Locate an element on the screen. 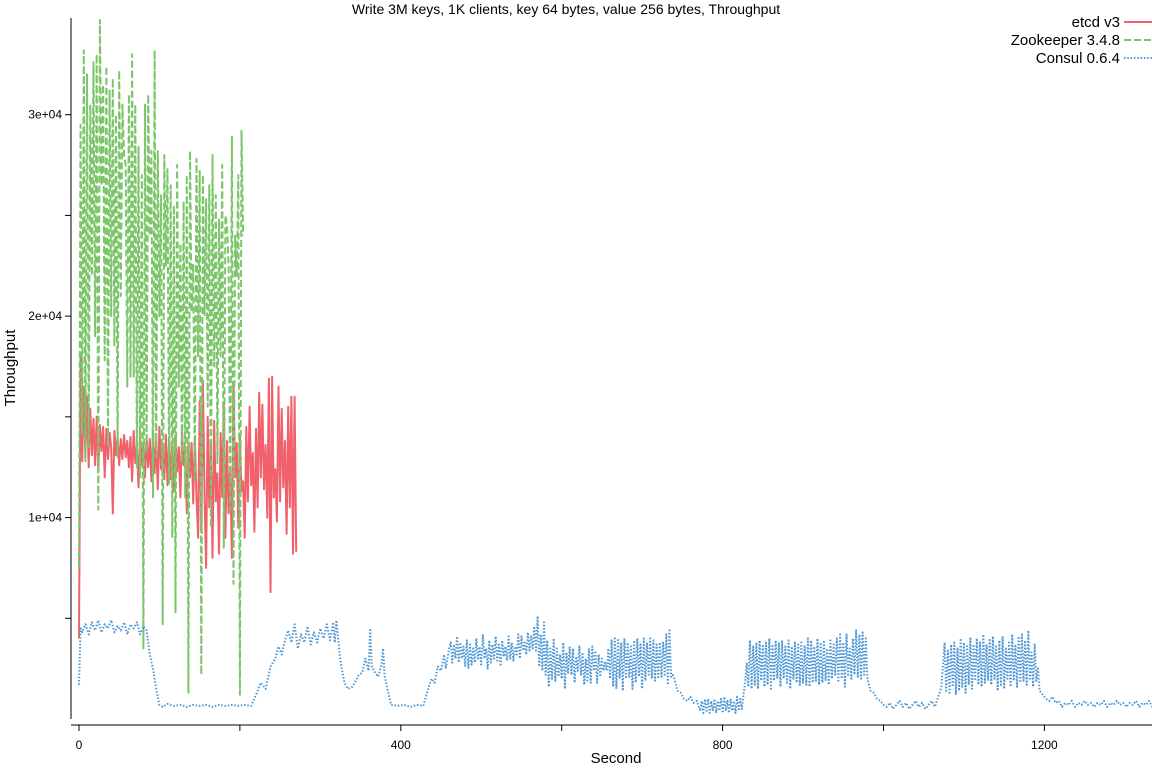 The width and height of the screenshot is (1152, 768). y-axis-label: Throughput is located at coordinates (10, 368).